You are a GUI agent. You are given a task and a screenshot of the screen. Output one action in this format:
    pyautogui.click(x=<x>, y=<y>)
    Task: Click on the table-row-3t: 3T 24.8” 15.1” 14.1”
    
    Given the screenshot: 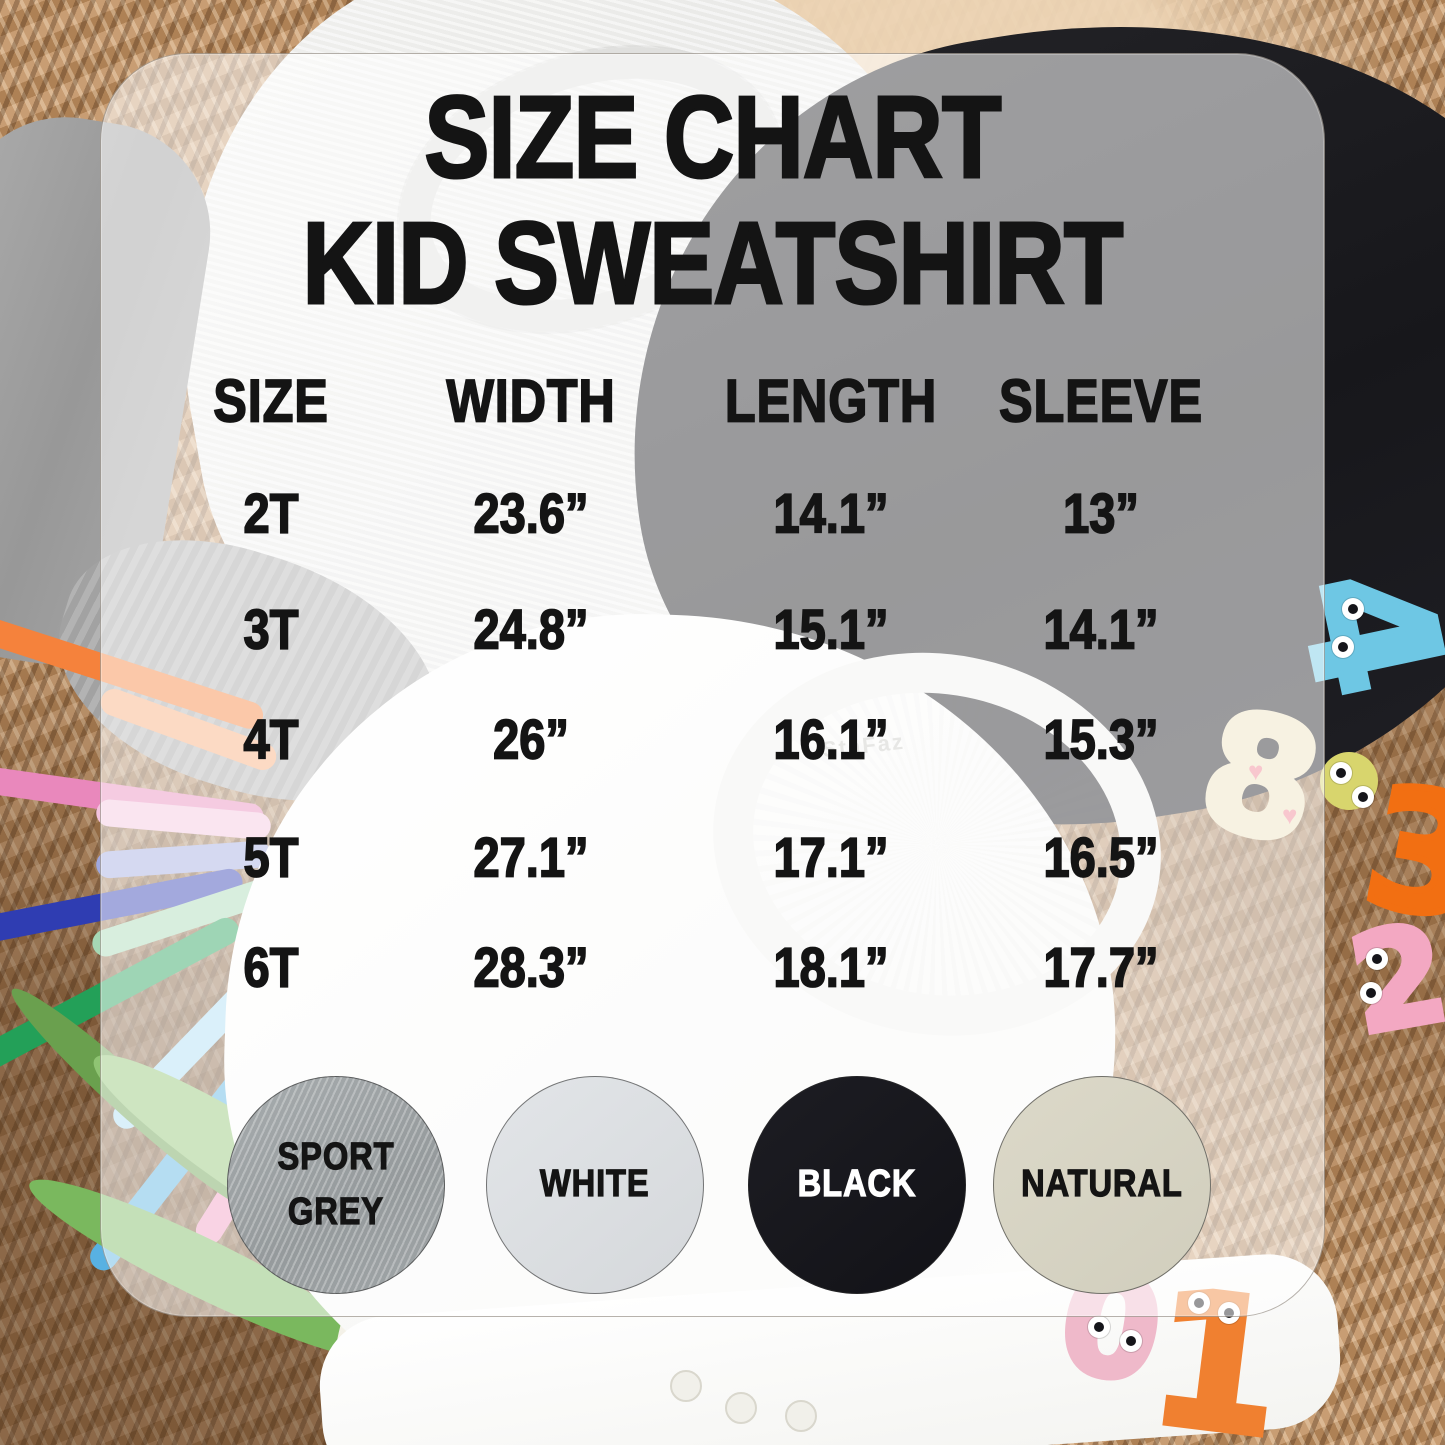 What is the action you would take?
    pyautogui.click(x=712, y=629)
    